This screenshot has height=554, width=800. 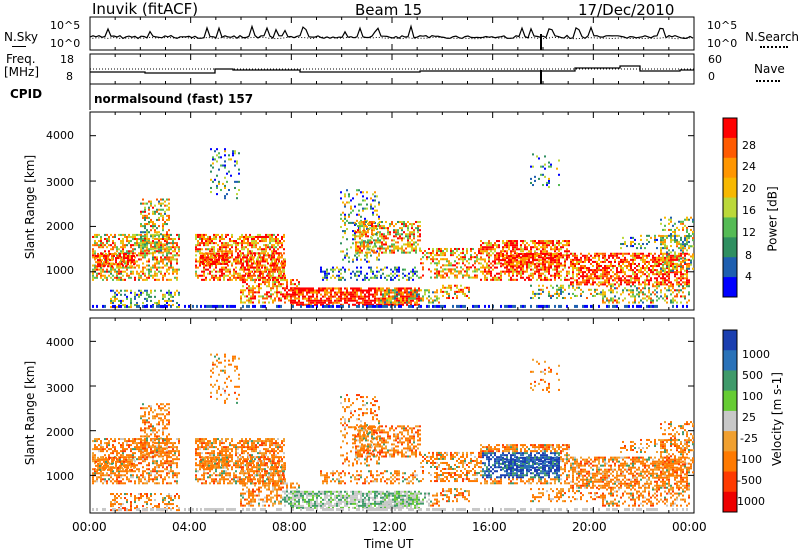 What do you see at coordinates (391, 32) in the screenshot?
I see `nsky-line` at bounding box center [391, 32].